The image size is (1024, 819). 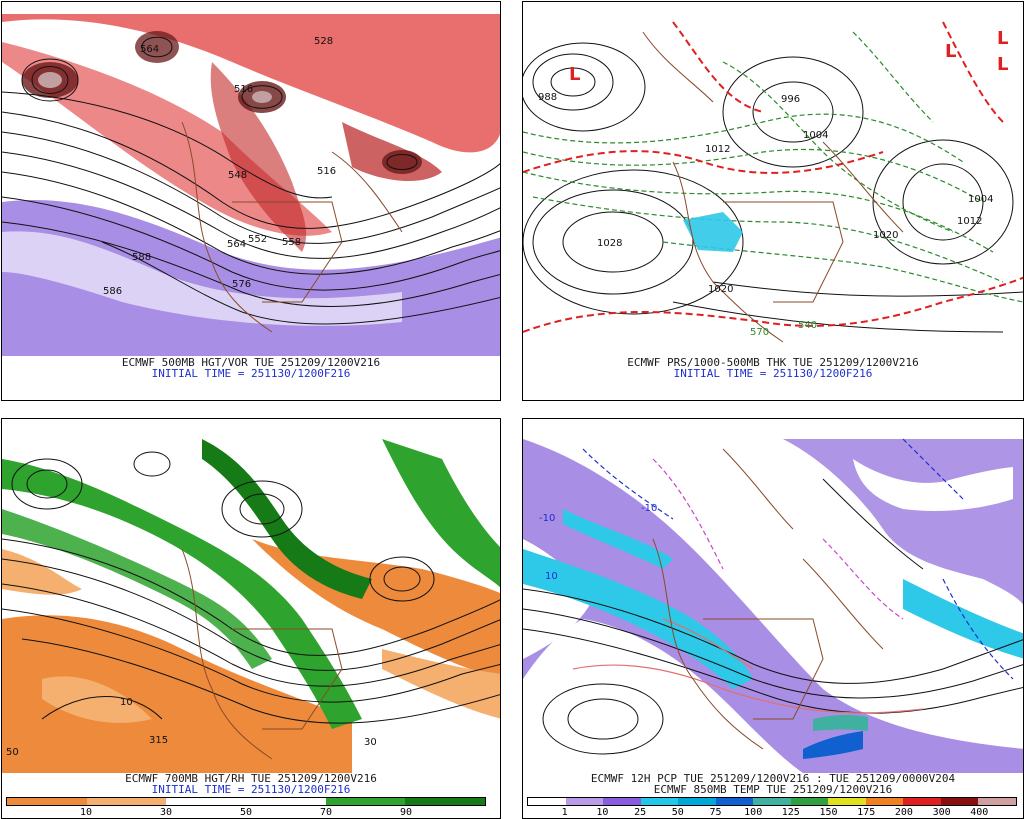 What do you see at coordinates (828, 812) in the screenshot?
I see `precip-tick-label: 150` at bounding box center [828, 812].